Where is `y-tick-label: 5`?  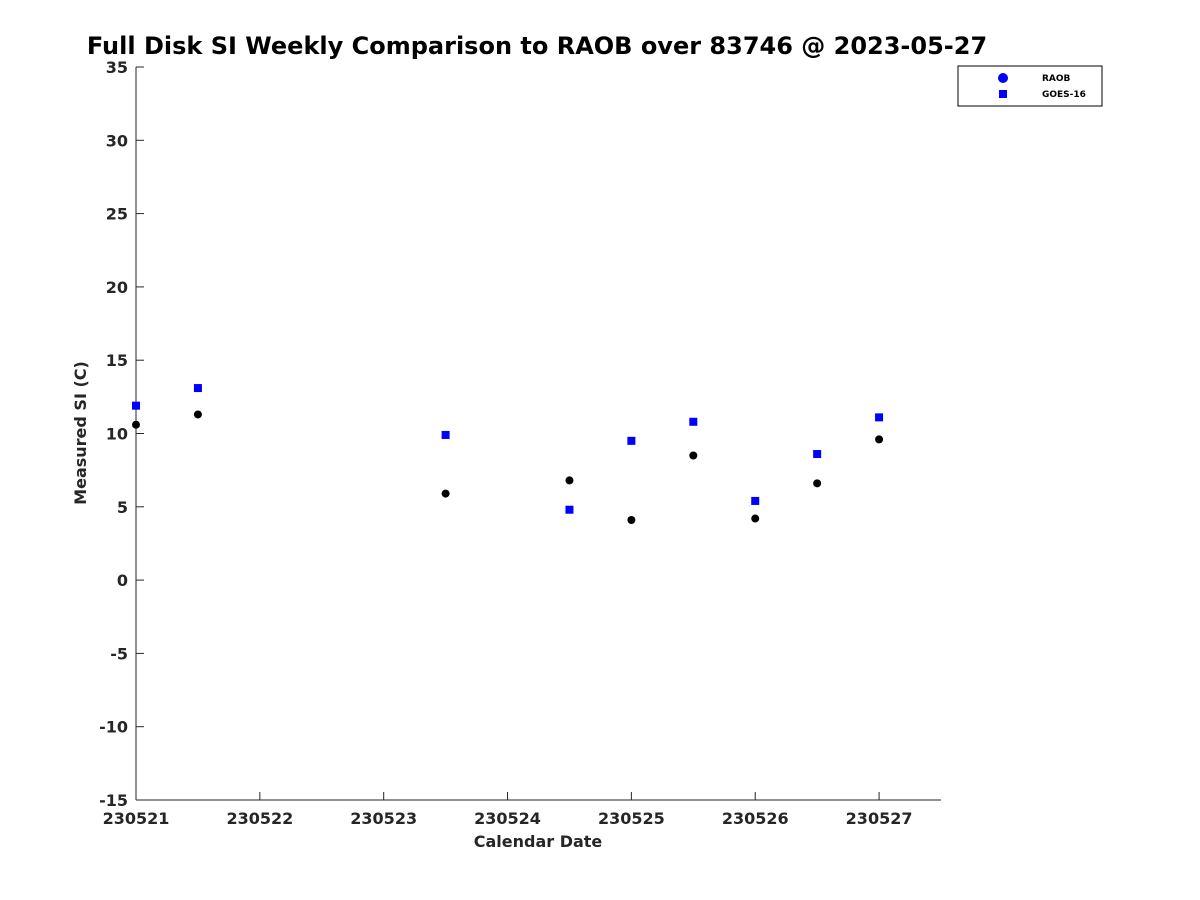 y-tick-label: 5 is located at coordinates (122, 507).